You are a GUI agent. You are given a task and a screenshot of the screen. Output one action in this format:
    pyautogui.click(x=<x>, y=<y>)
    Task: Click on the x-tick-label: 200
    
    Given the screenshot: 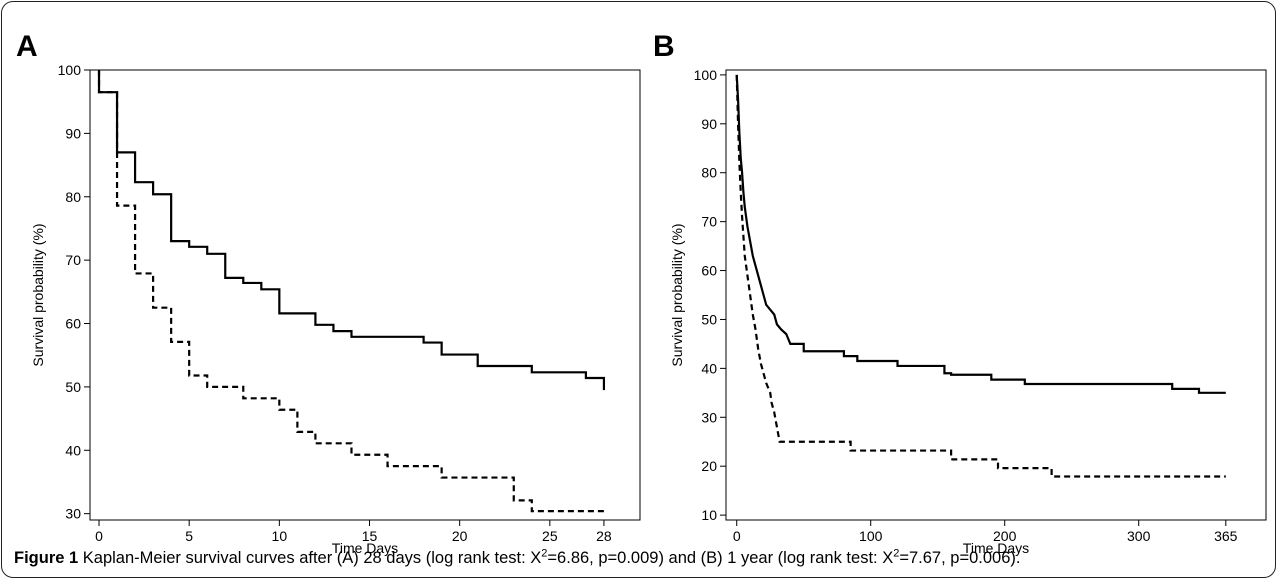 What is the action you would take?
    pyautogui.click(x=1005, y=536)
    